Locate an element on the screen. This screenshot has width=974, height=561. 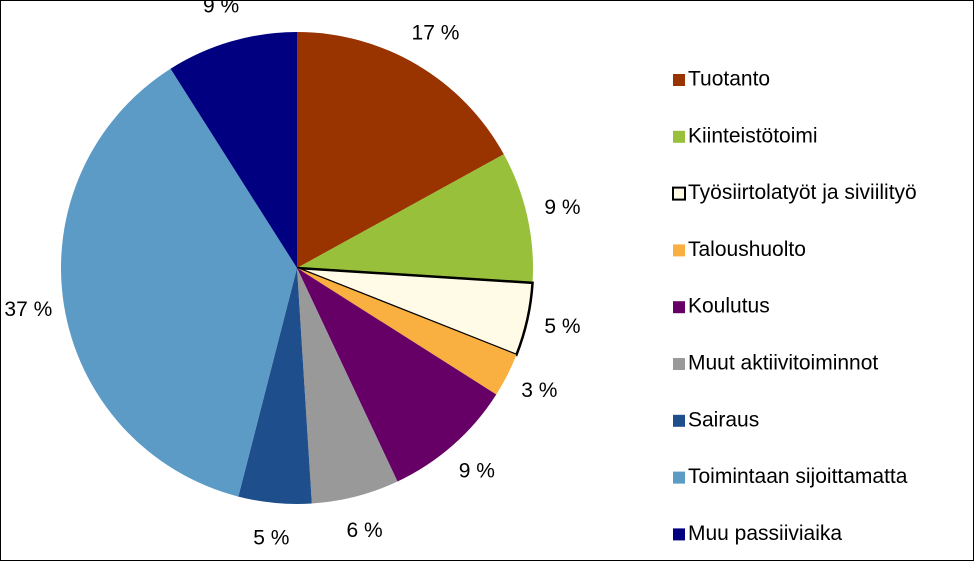
data-label: 37 % is located at coordinates (28, 309).